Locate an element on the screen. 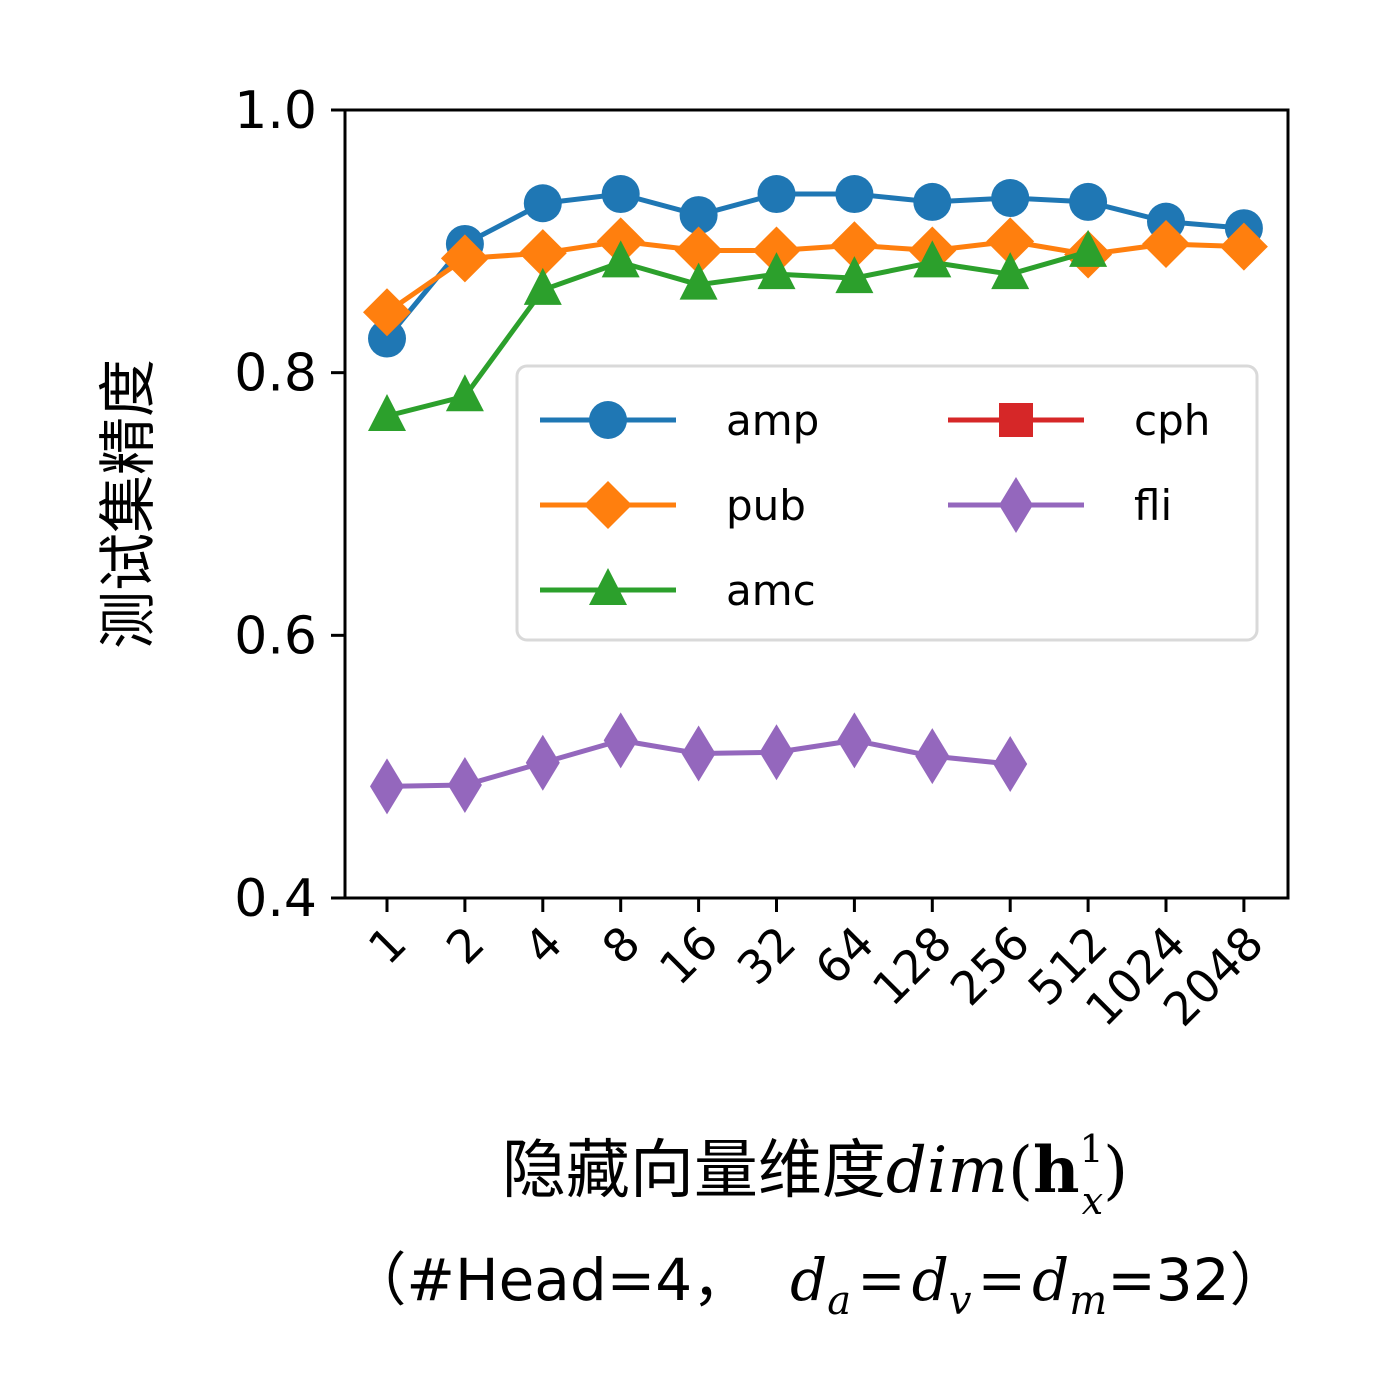 The height and width of the screenshot is (1400, 1400). x-label-prefix: 隐藏向量维度 is located at coordinates (694, 1171).